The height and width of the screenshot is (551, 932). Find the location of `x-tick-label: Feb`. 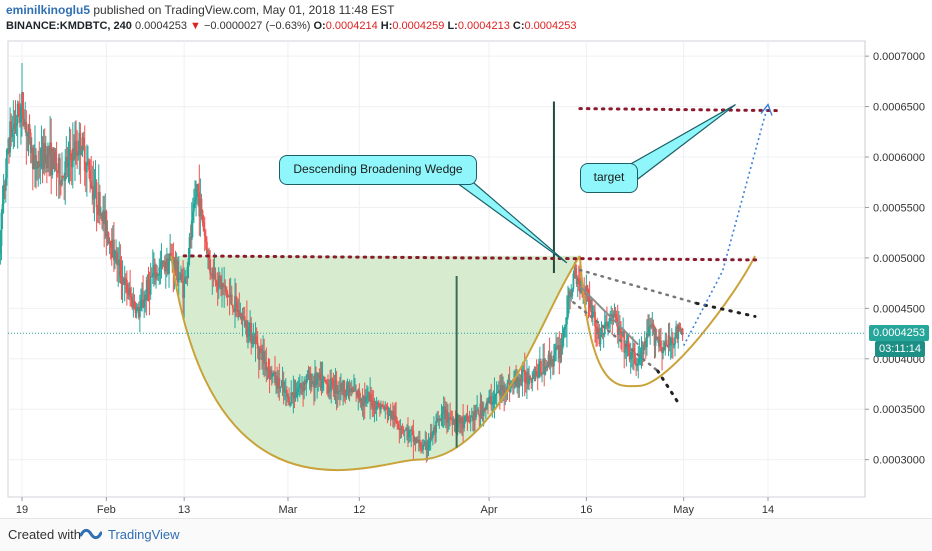

x-tick-label: Feb is located at coordinates (106, 510).